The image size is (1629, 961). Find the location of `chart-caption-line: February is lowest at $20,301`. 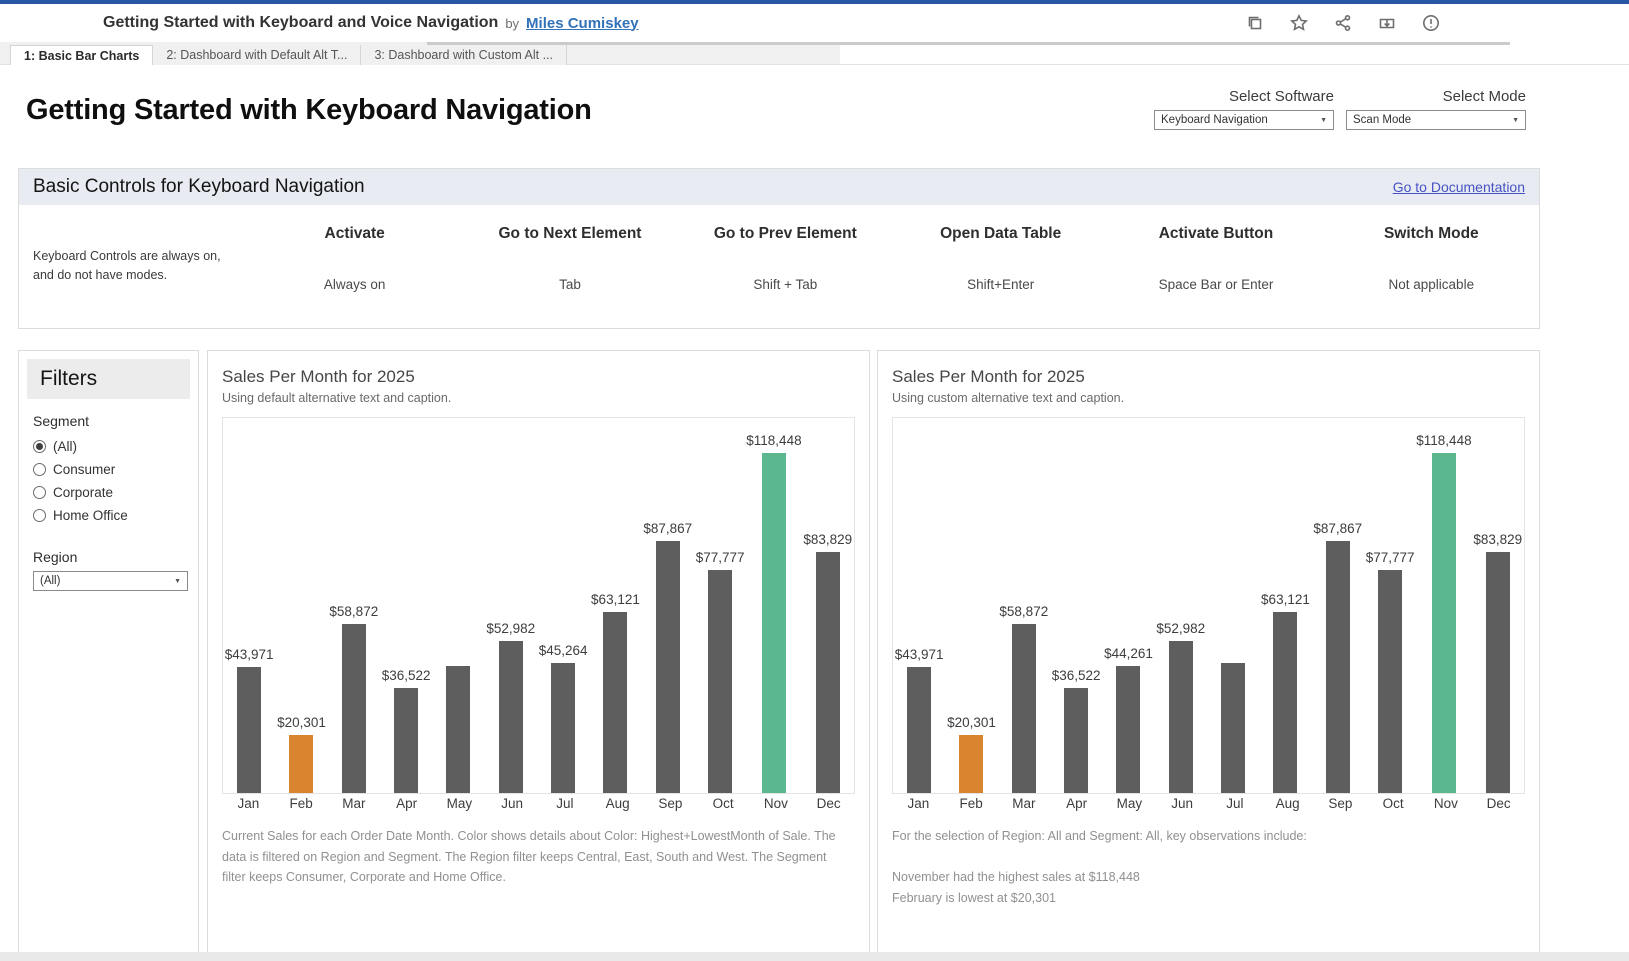

chart-caption-line: February is lowest at $20,301 is located at coordinates (974, 897).